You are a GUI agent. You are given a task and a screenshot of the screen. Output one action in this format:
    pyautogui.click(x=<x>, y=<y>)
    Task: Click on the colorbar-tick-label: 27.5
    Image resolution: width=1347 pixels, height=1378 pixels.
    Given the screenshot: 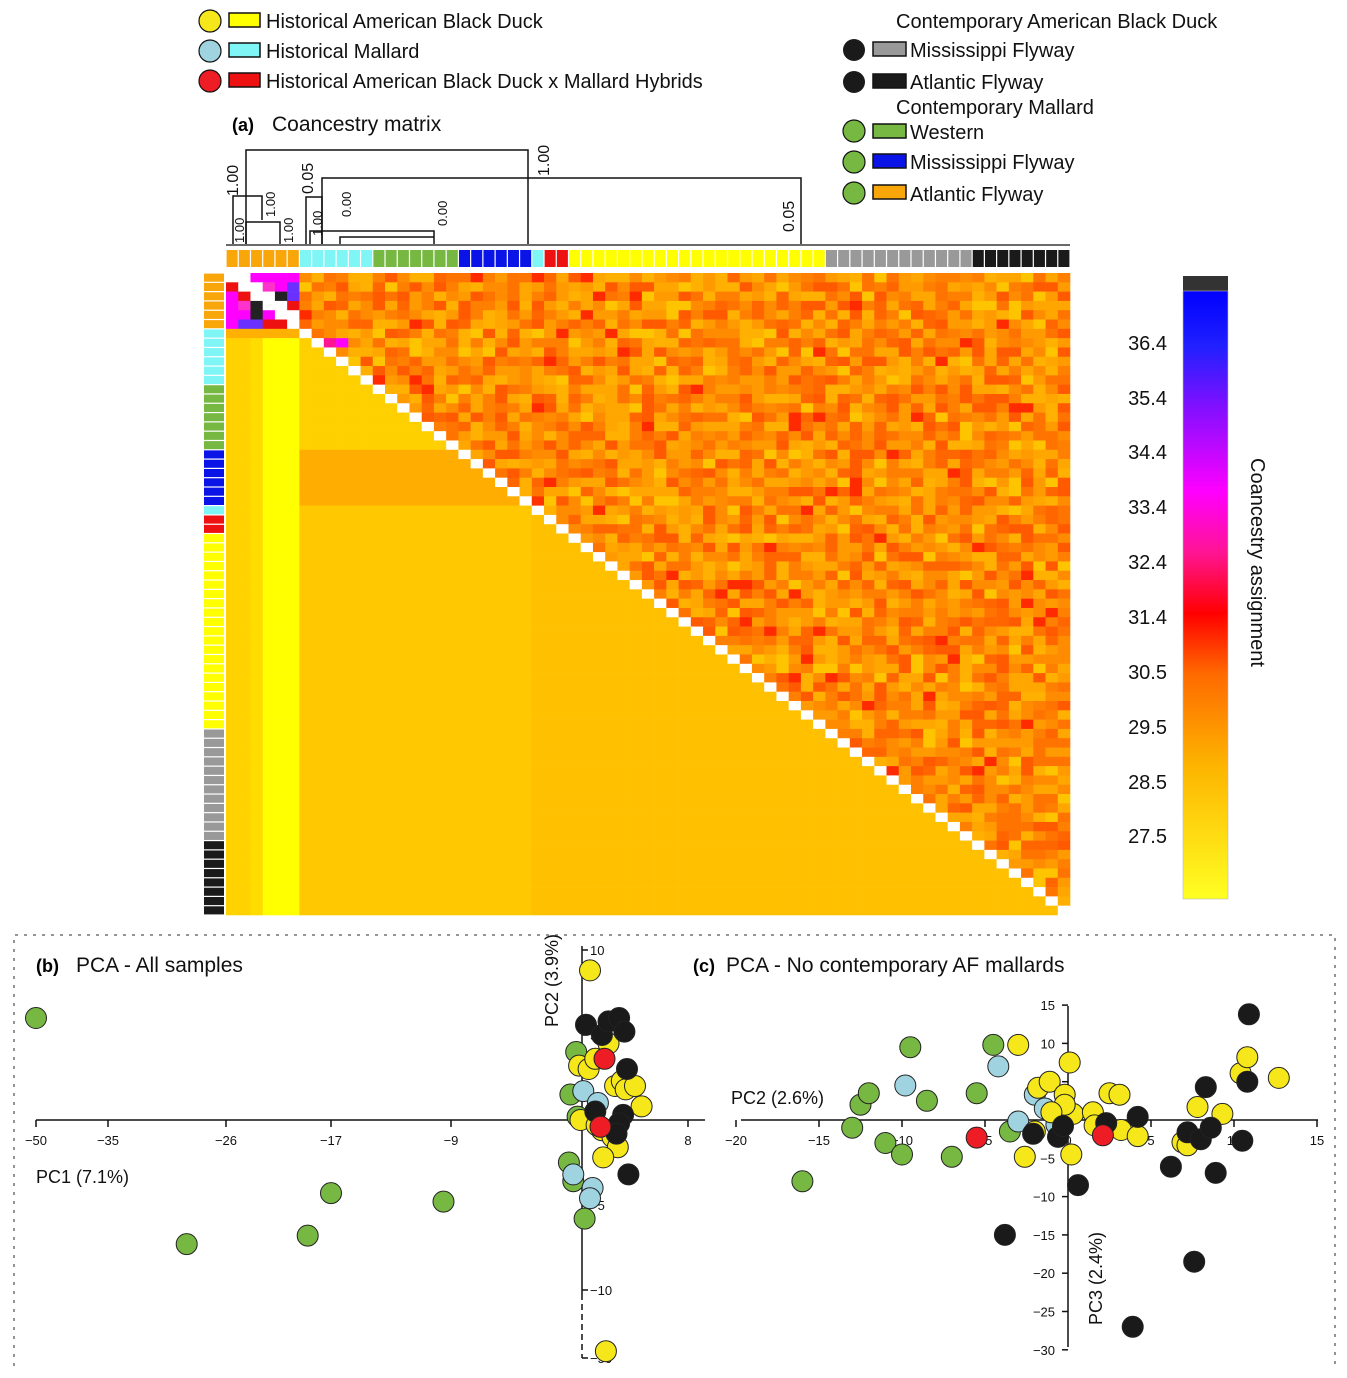 What is the action you would take?
    pyautogui.click(x=1147, y=837)
    